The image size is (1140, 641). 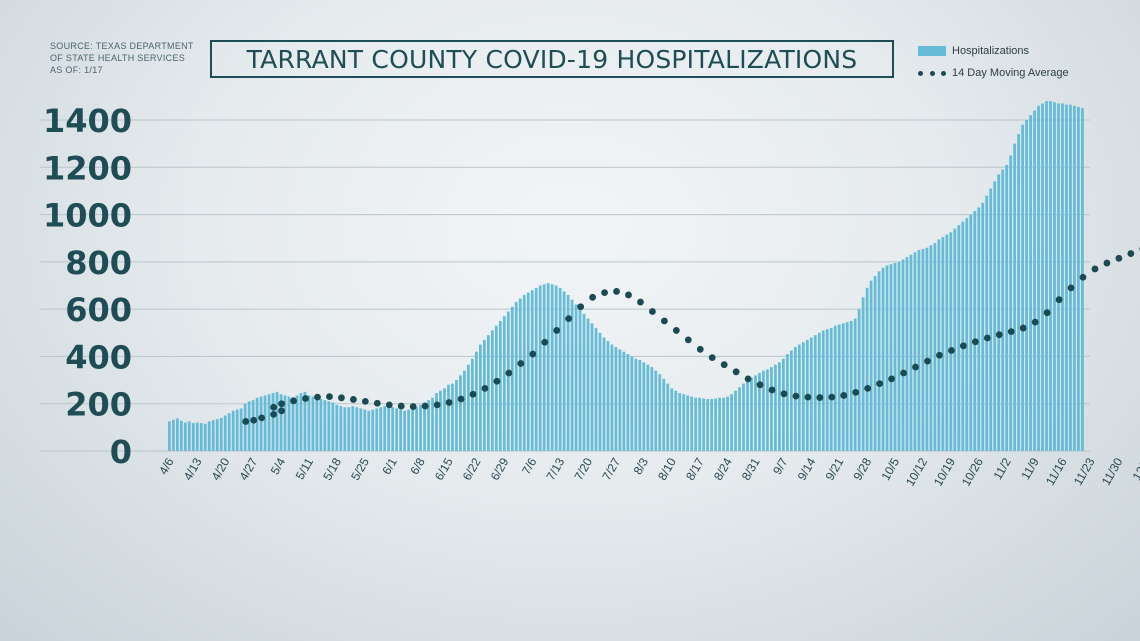 What do you see at coordinates (807, 469) in the screenshot?
I see `x-tick-label: 9/14` at bounding box center [807, 469].